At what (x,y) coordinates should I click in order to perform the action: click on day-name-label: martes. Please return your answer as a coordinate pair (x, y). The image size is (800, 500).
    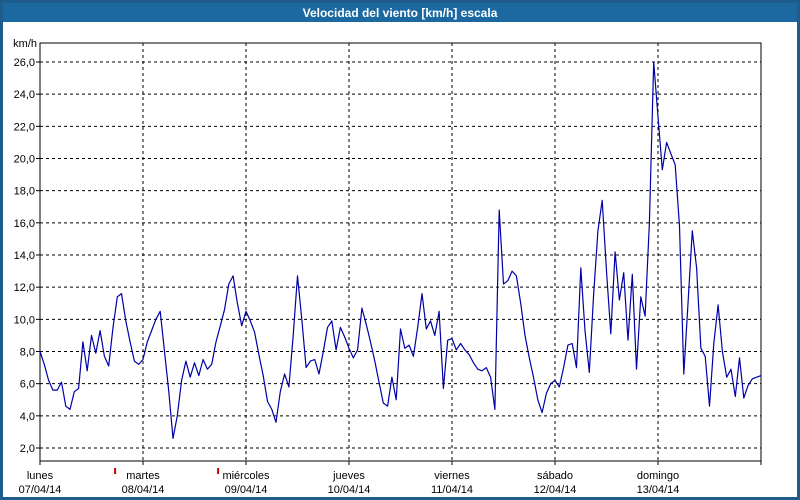
    Looking at the image, I should click on (143, 476).